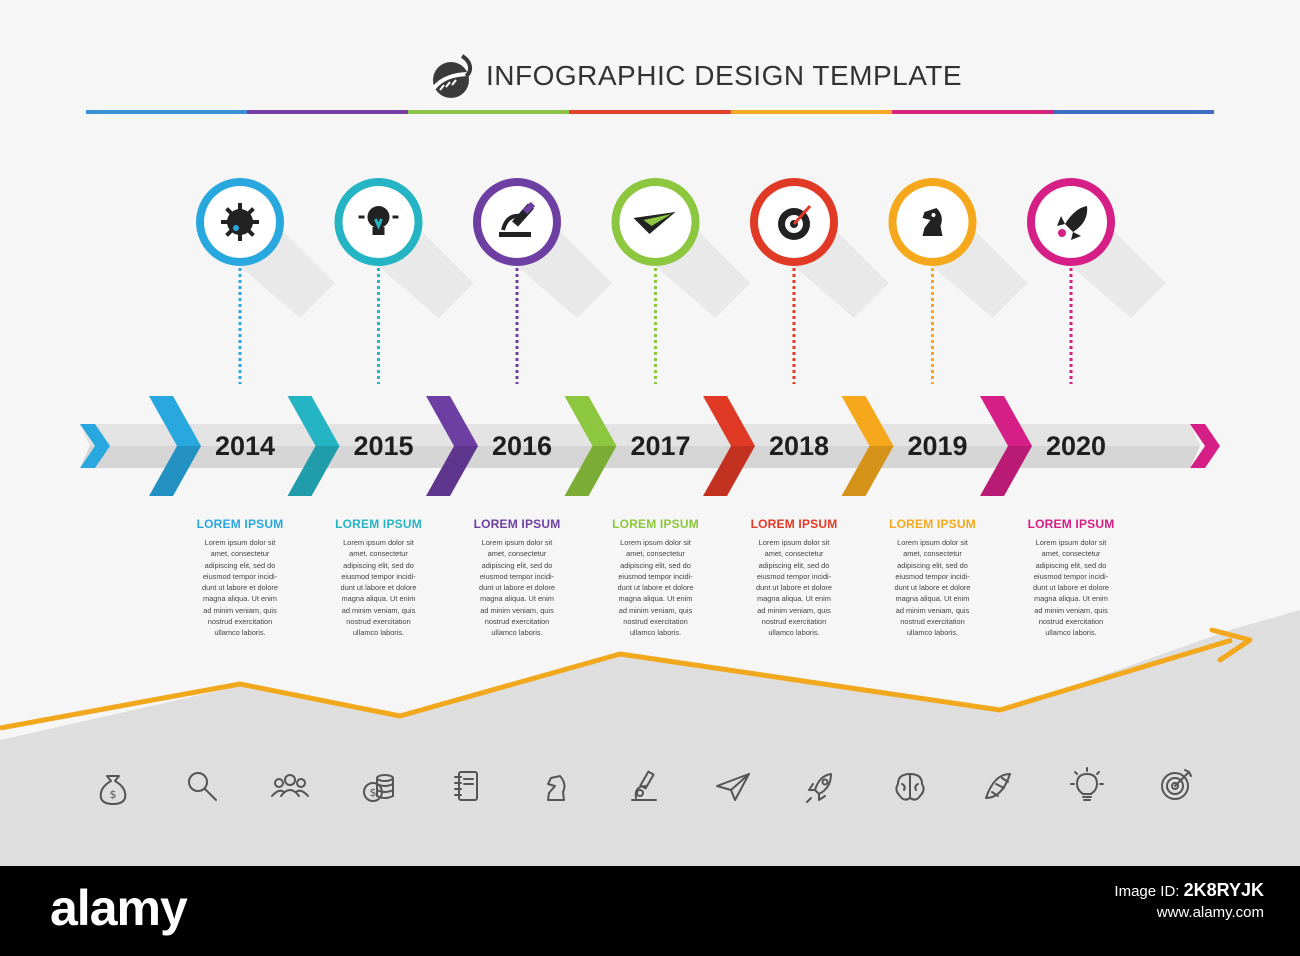  What do you see at coordinates (378, 788) in the screenshot?
I see `coins-icon: $` at bounding box center [378, 788].